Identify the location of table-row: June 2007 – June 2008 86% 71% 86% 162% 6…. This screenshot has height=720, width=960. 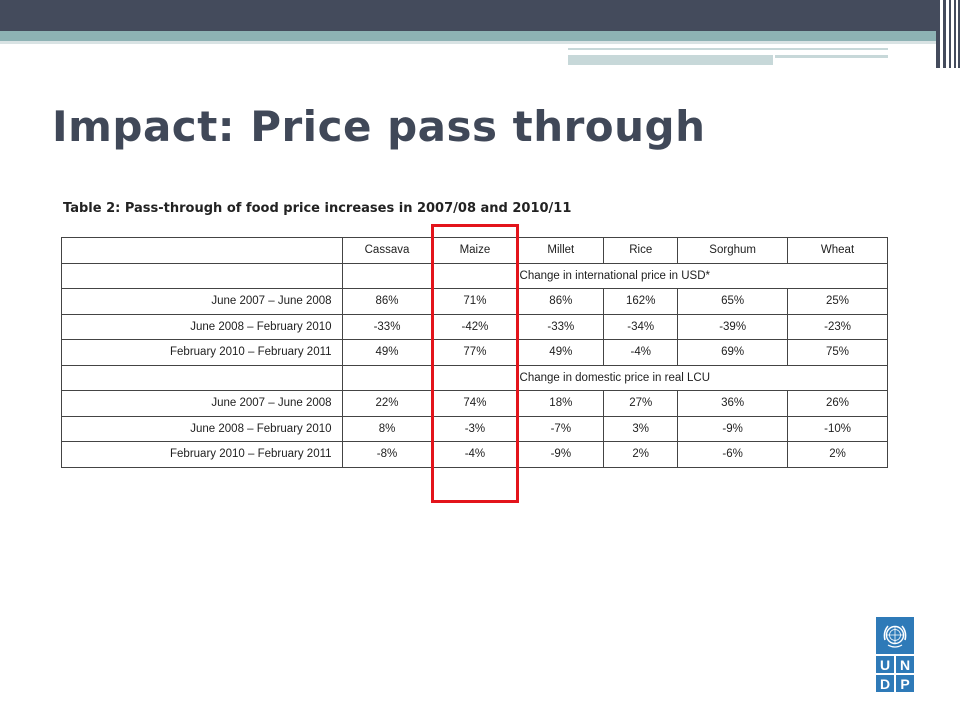
(474, 301).